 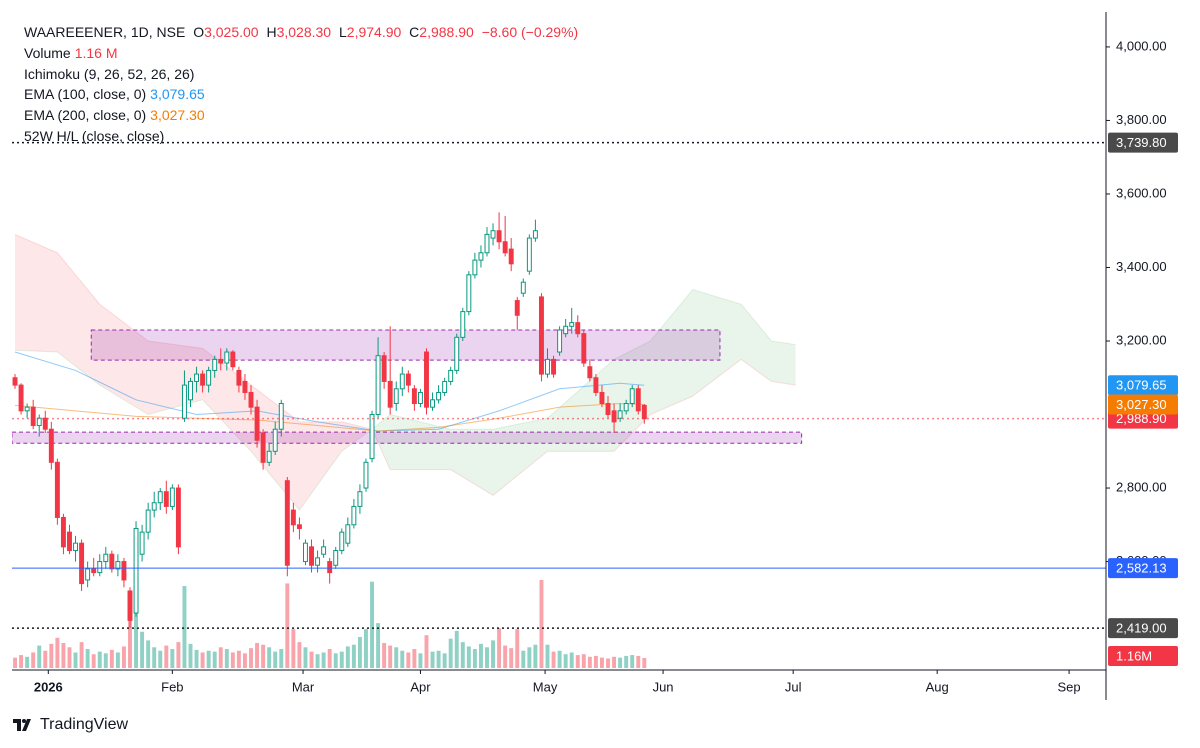 I want to click on indicator: Ichimoku (9, 26, 52, 26, 26), so click(x=303, y=74).